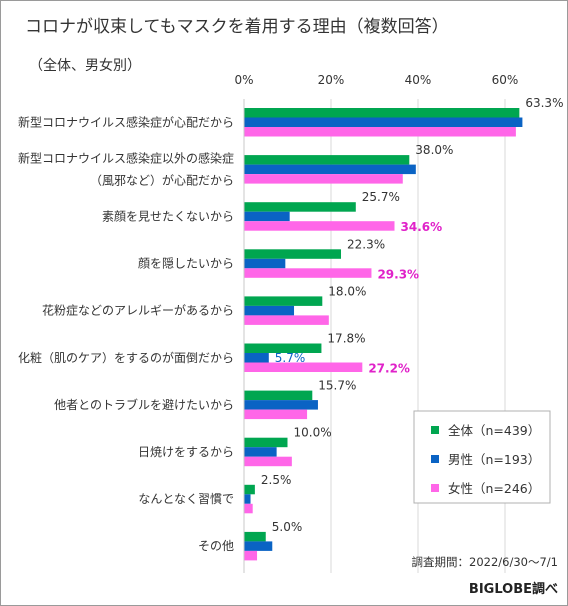 This screenshot has width=568, height=606. Describe the element at coordinates (398, 274) in the screenshot. I see `data-label: 29.3%` at that location.